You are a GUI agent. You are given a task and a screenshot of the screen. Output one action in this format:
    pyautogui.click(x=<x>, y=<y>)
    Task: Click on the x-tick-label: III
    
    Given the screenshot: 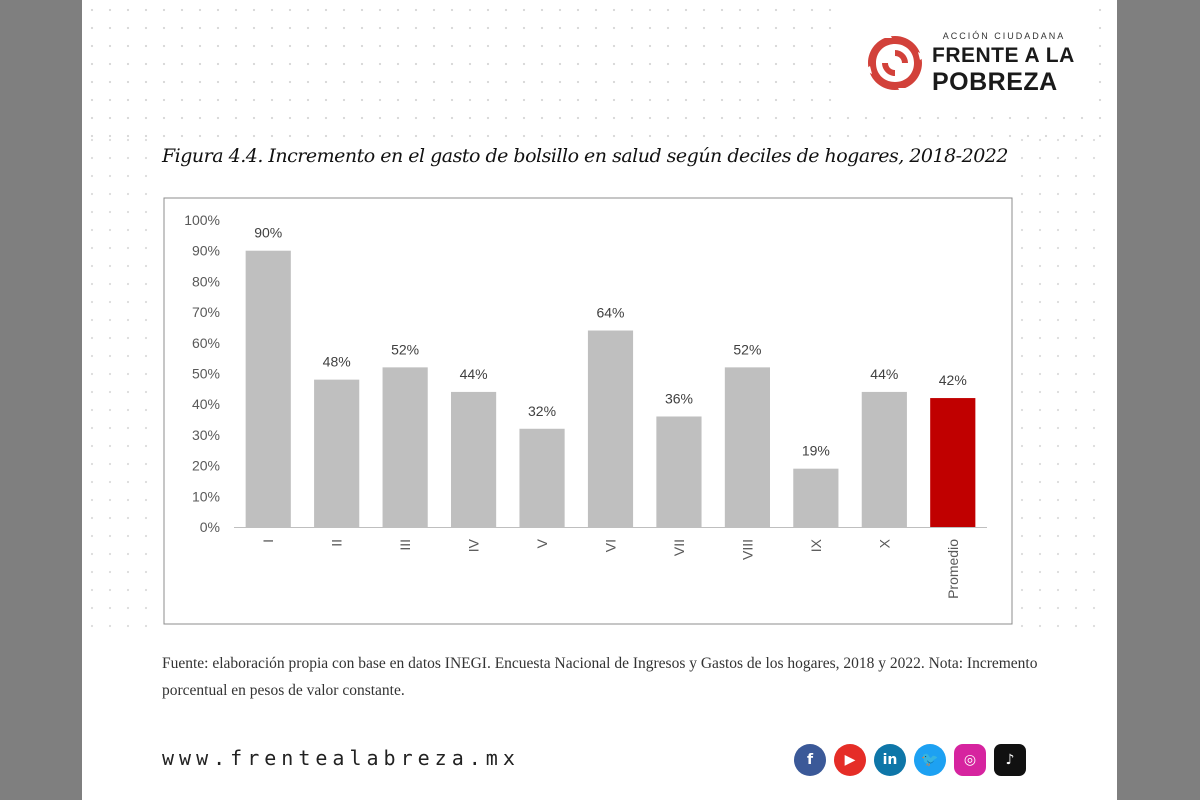 What is the action you would take?
    pyautogui.click(x=405, y=545)
    